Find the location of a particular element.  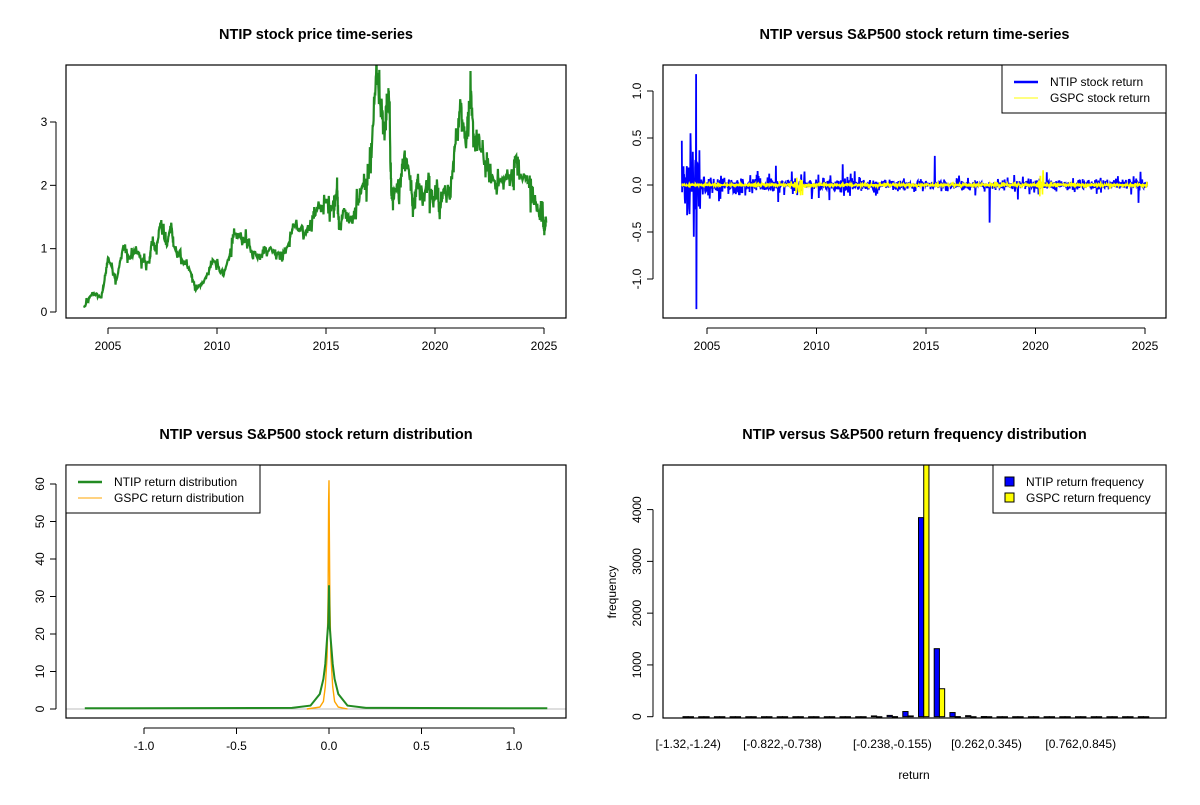

legend-swatch is located at coordinates (1009, 497).